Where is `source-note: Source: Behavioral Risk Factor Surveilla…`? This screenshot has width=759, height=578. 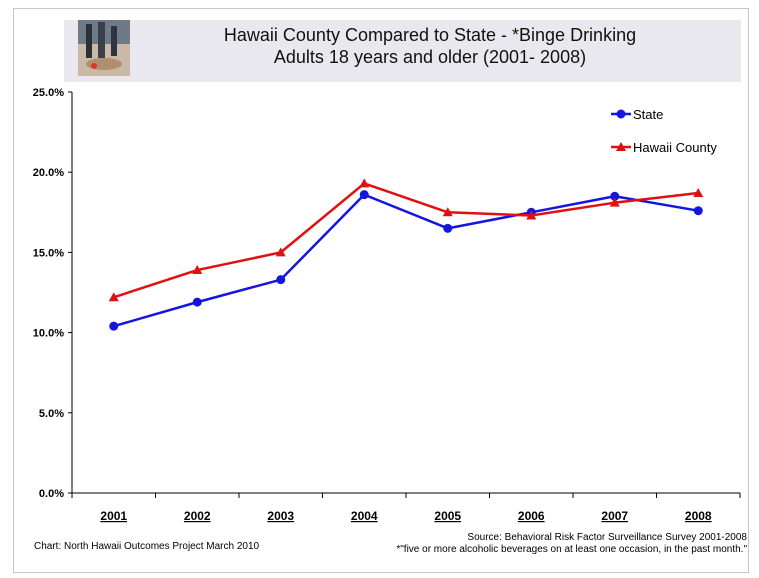
source-note: Source: Behavioral Risk Factor Surveilla… is located at coordinates (571, 544).